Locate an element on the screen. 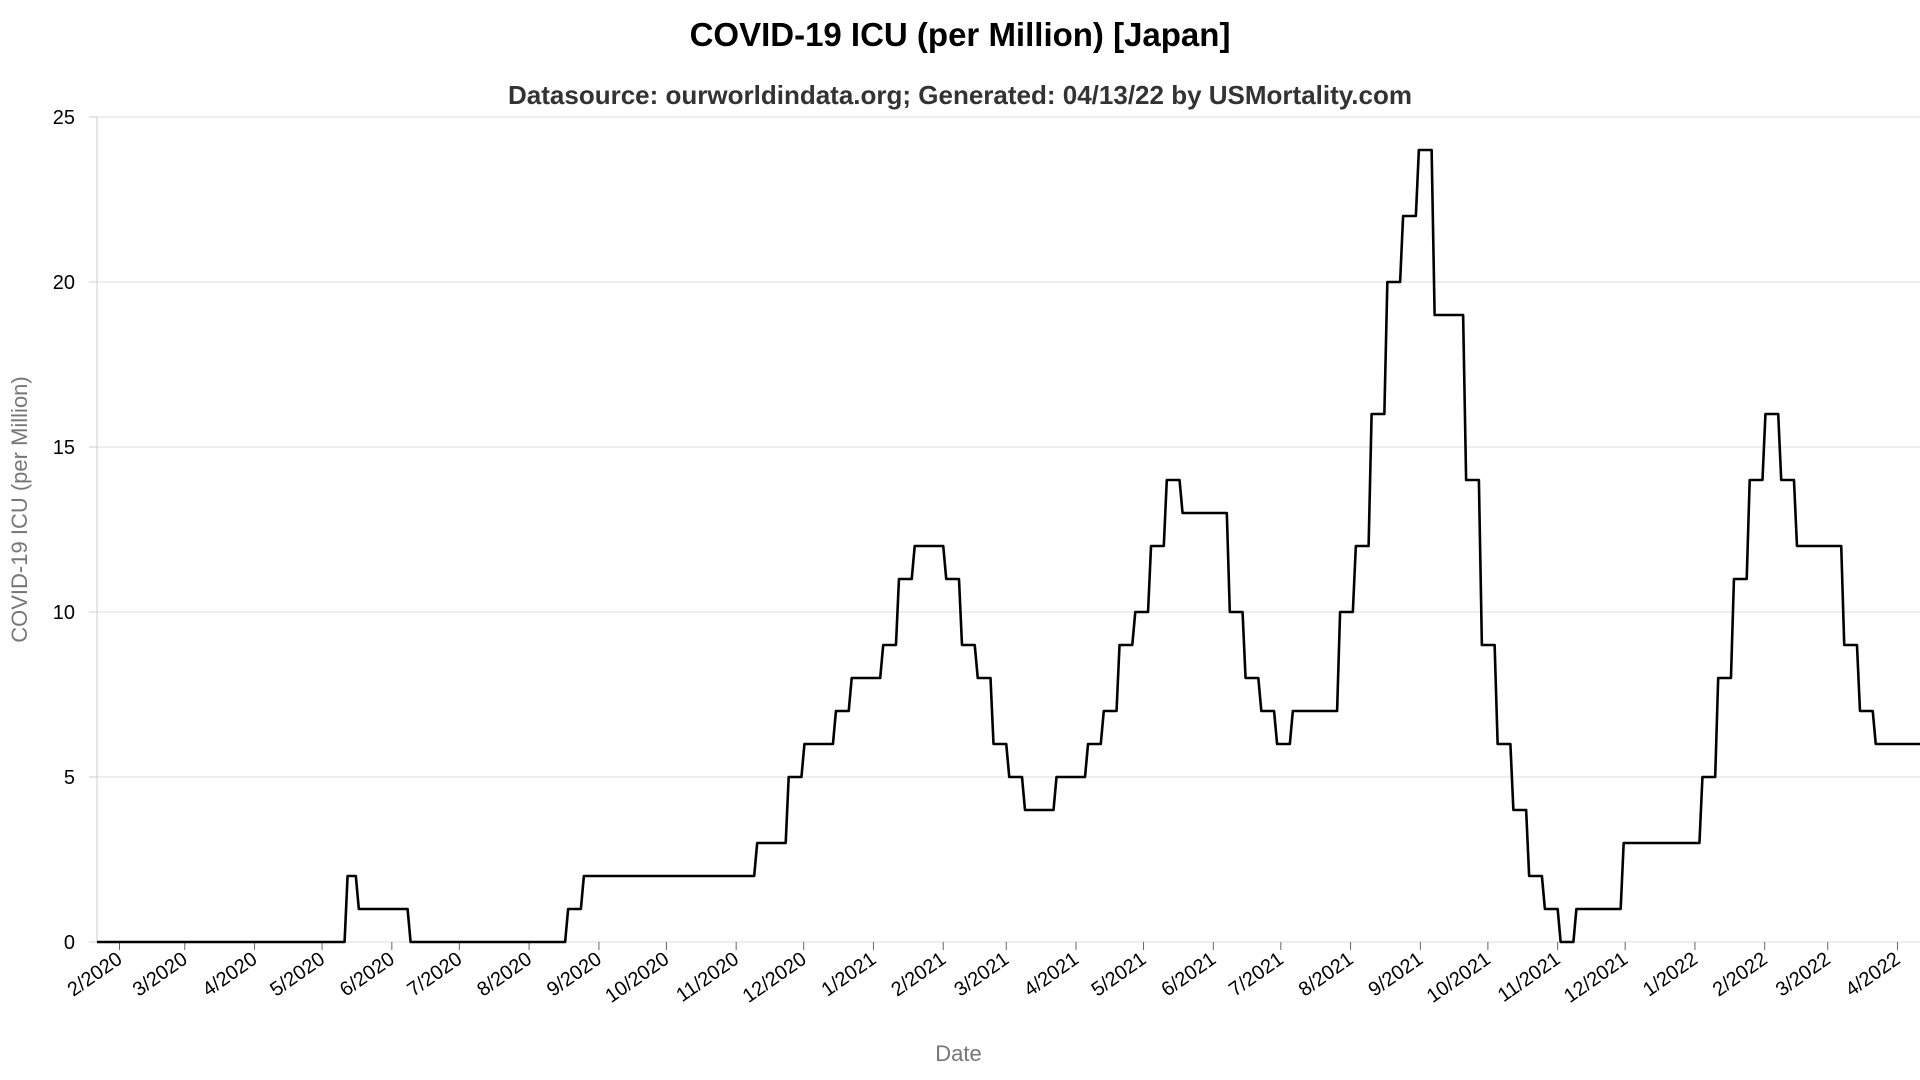 This screenshot has width=1920, height=1080. x-tick-label: 11/2020 is located at coordinates (707, 977).